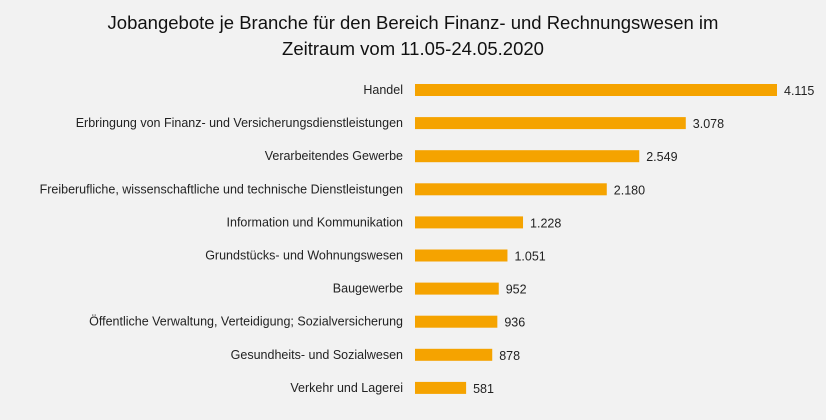 This screenshot has height=420, width=826. I want to click on chart-title-line-2: Zeitraum vom 11.05-24.05.2020, so click(413, 48).